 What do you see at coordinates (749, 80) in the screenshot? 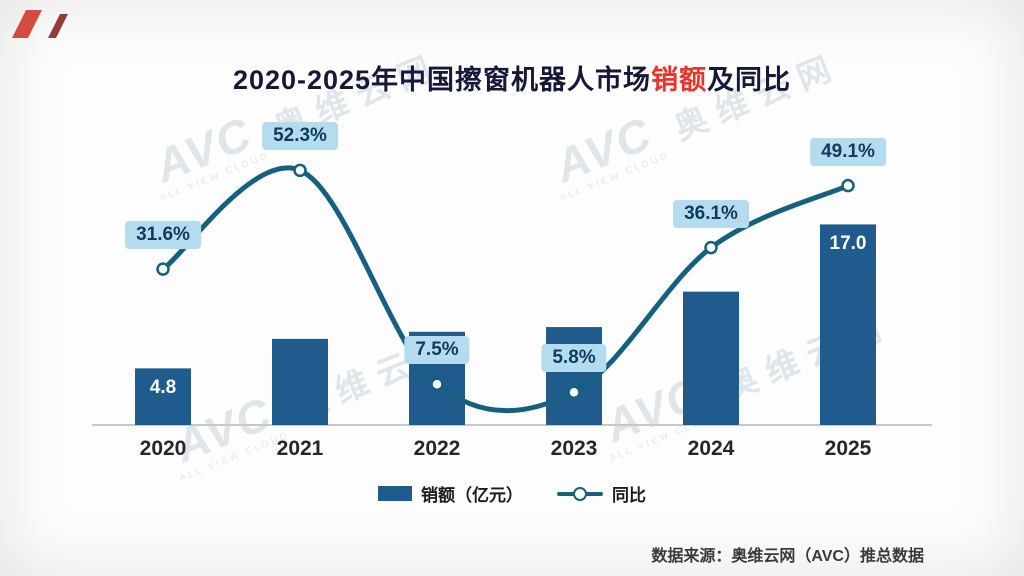
I see `title-suffix: 及同比` at bounding box center [749, 80].